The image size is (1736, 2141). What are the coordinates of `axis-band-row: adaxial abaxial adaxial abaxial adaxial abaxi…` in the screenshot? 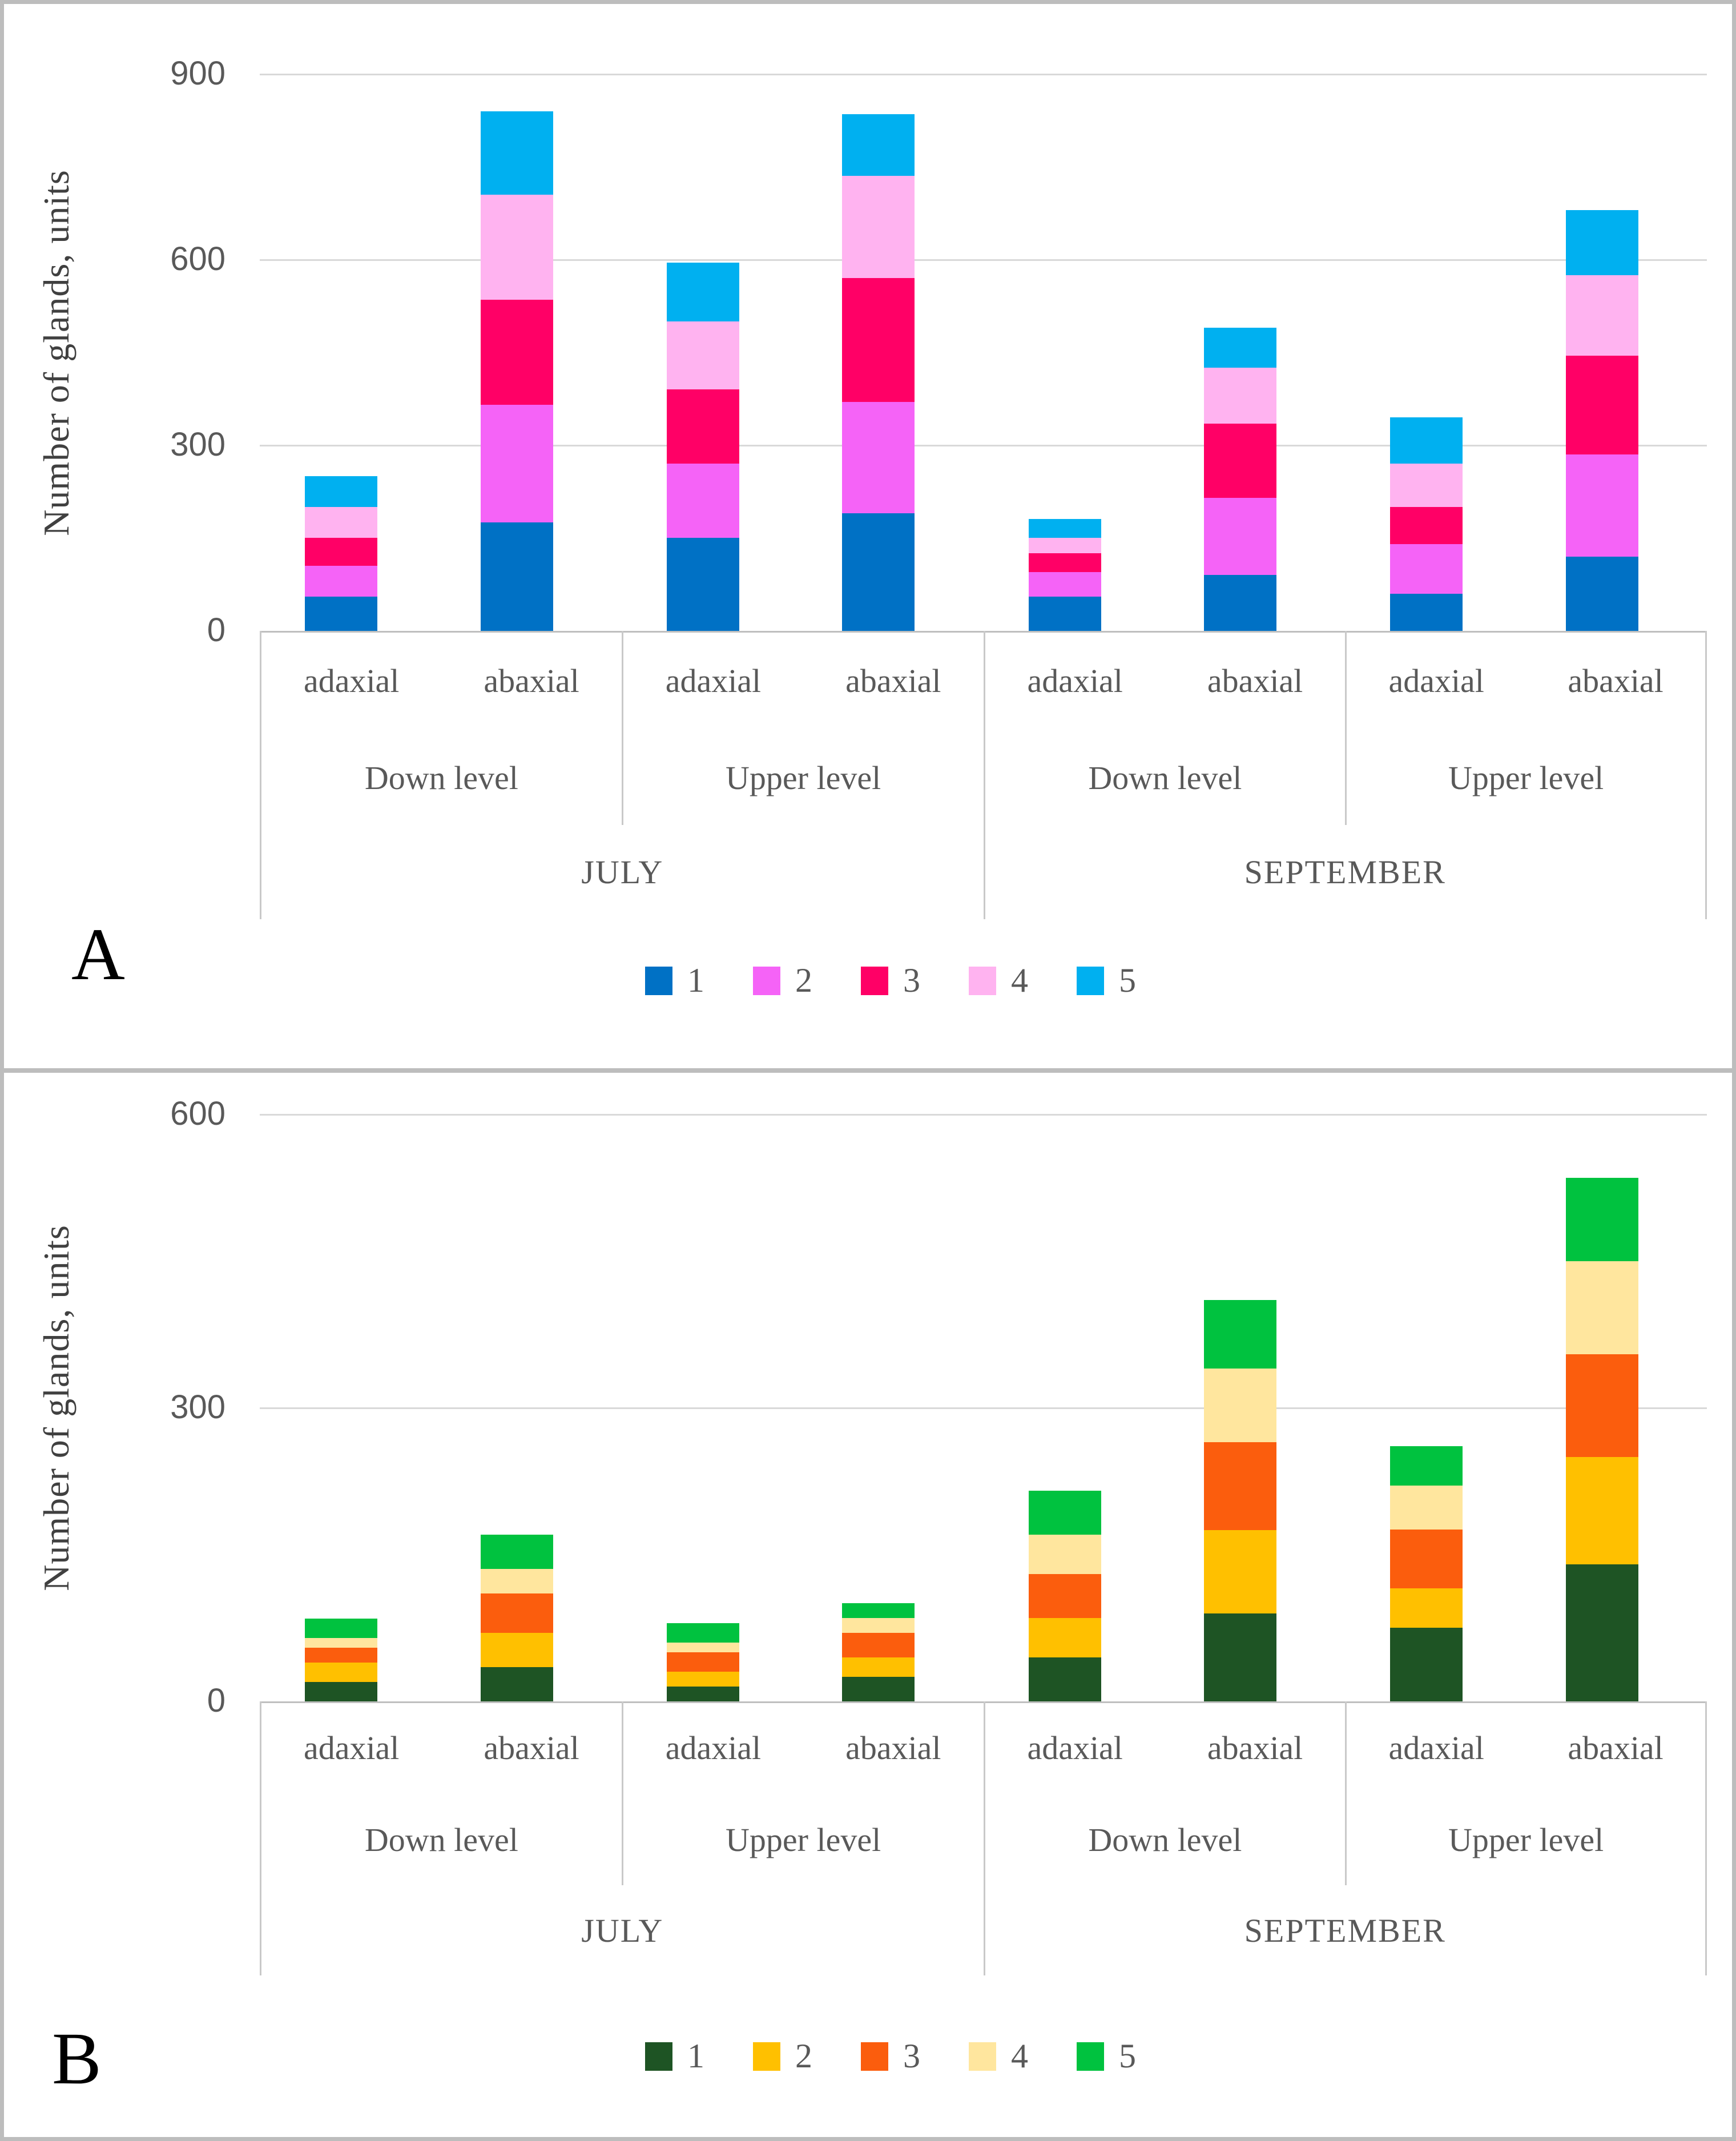 It's located at (983, 681).